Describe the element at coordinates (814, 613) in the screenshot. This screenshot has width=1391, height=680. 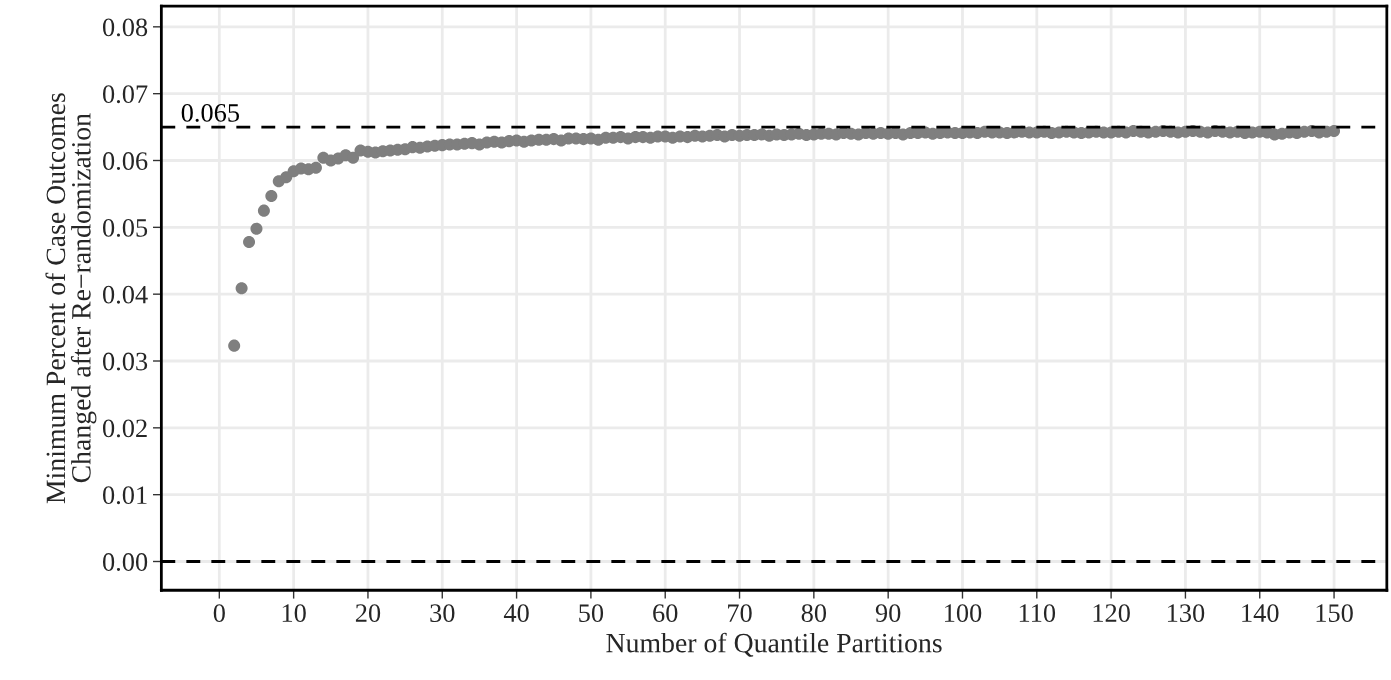
I see `x-tick-label: 80` at that location.